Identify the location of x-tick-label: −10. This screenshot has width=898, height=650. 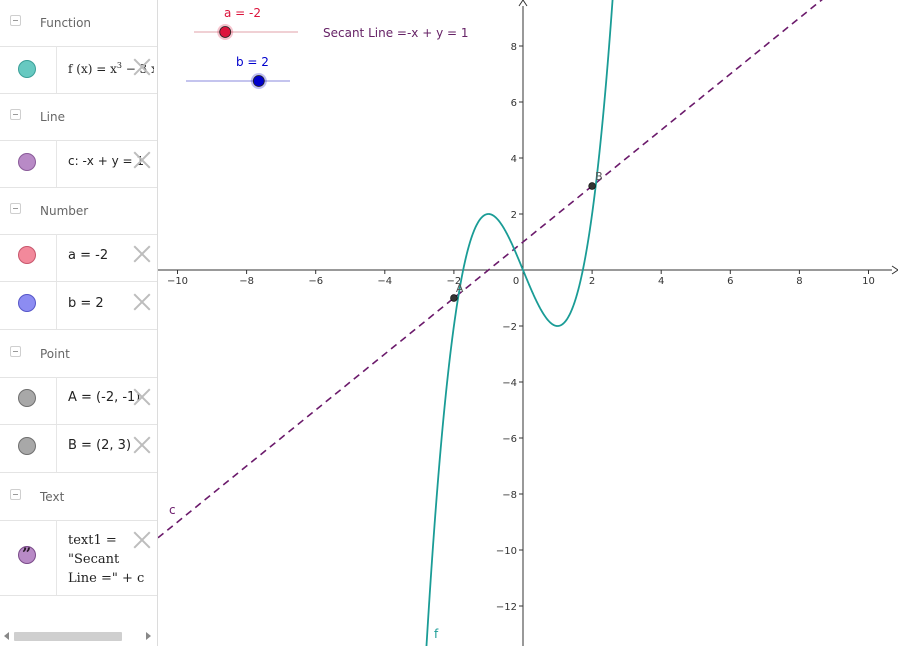
(177, 281).